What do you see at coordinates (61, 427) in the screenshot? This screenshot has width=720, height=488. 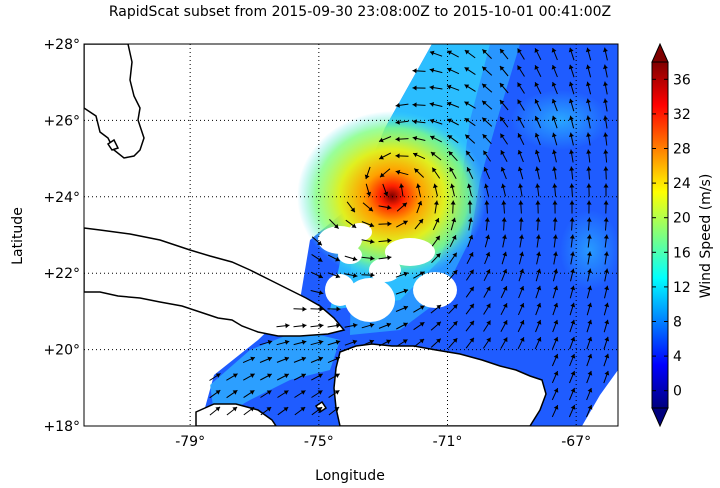 I see `lat-tick-label: +18°` at bounding box center [61, 427].